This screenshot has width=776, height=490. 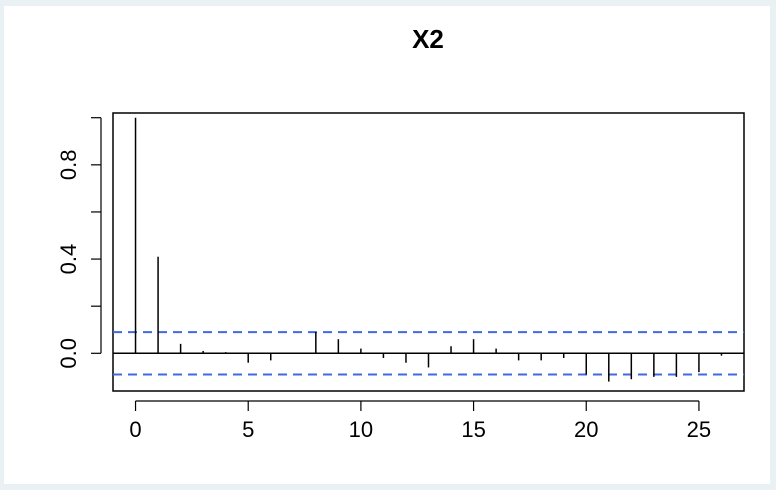 What do you see at coordinates (428, 39) in the screenshot?
I see `chart-title: X2` at bounding box center [428, 39].